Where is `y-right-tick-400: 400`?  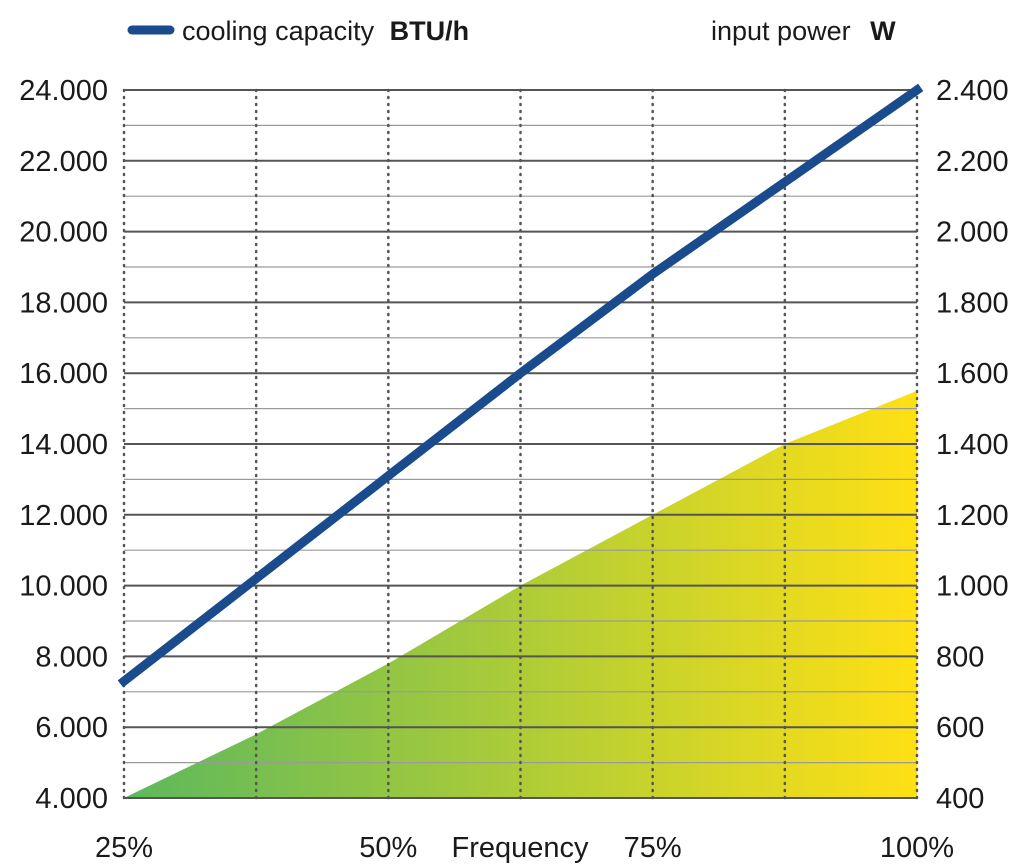 y-right-tick-400: 400 is located at coordinates (960, 799).